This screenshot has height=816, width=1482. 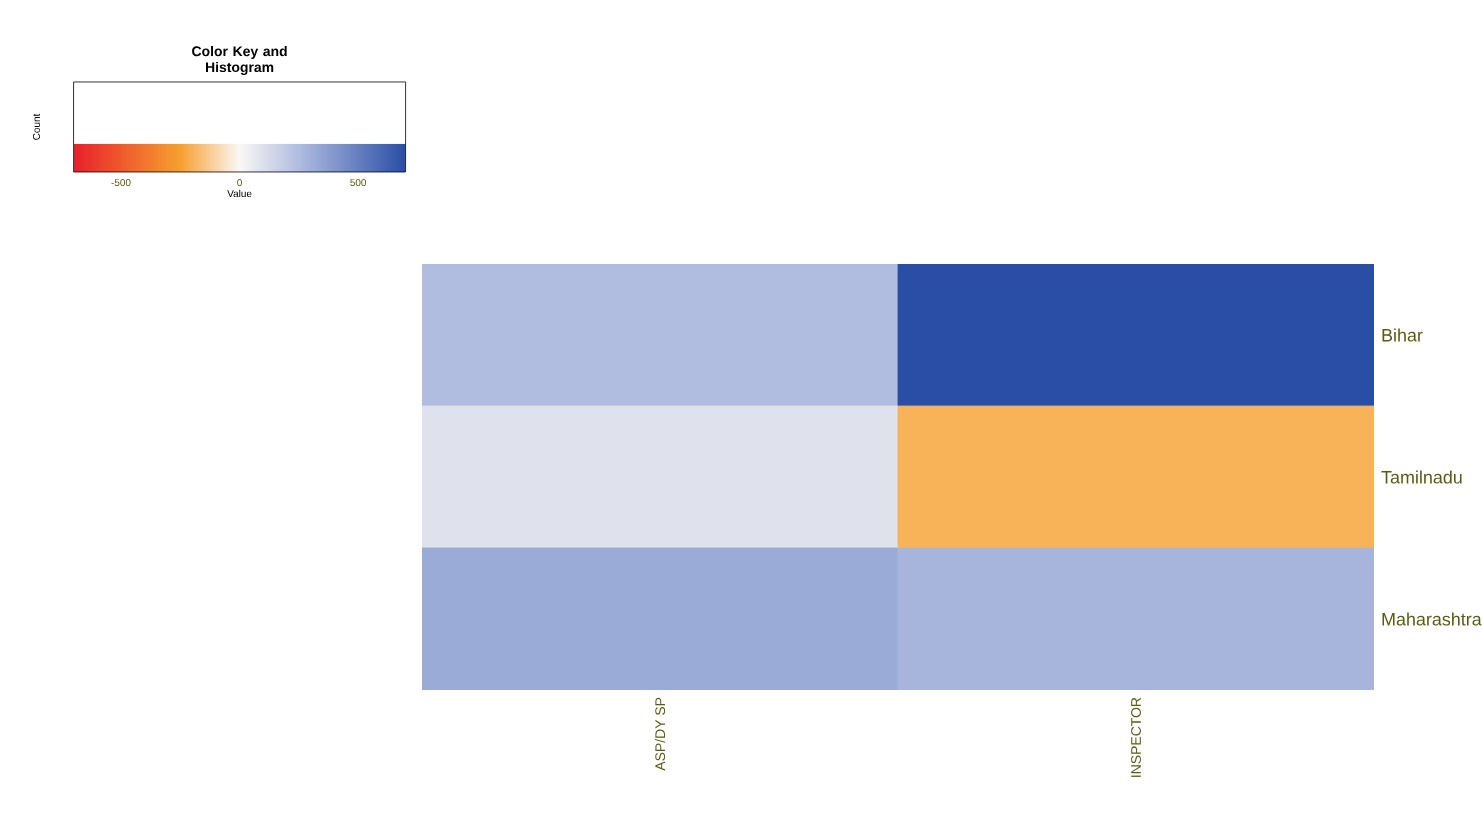 I want to click on y-tick-label: Bihar, so click(x=1402, y=335).